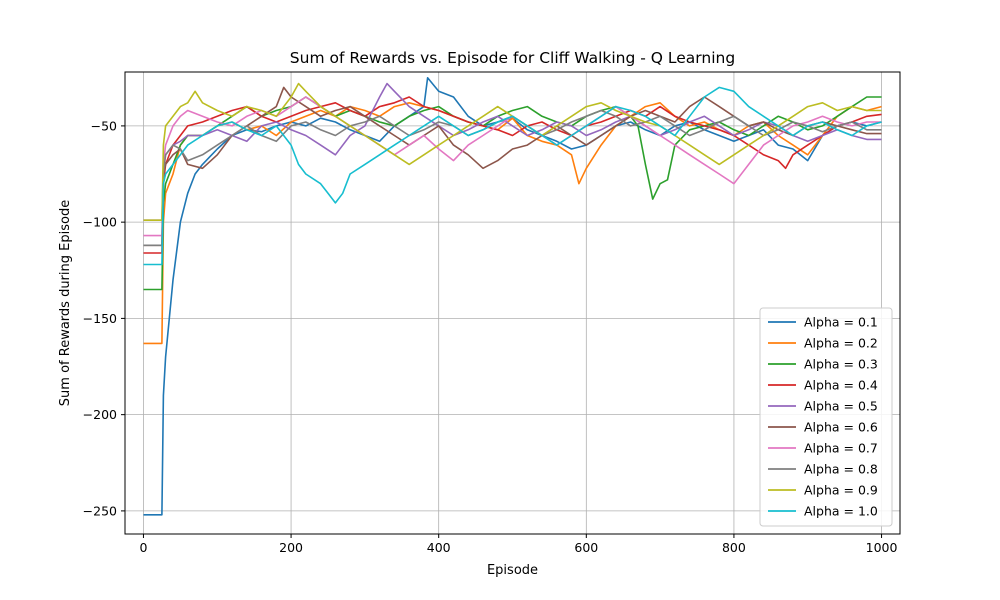 This screenshot has width=1000, height=600. I want to click on legend-box, so click(826, 417).